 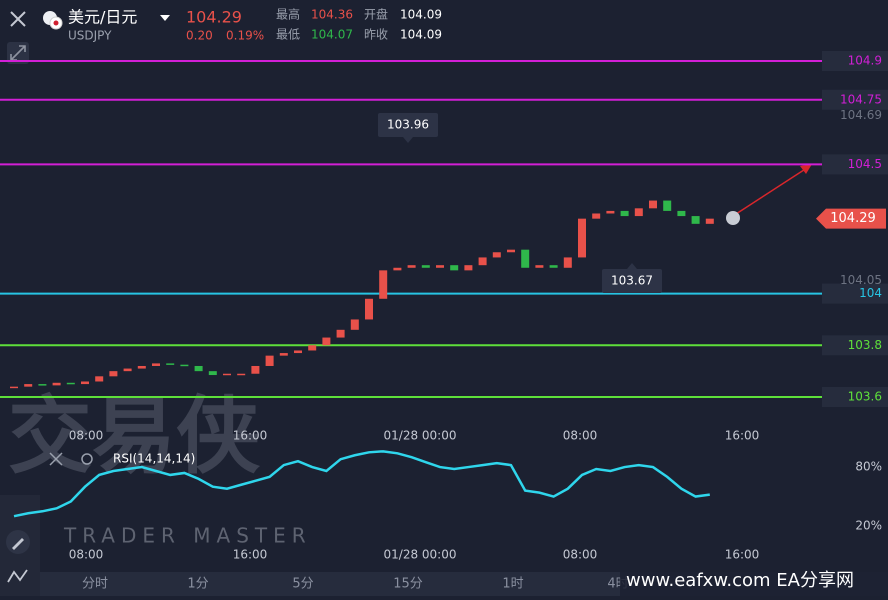 I want to click on price-tag-label: 104.29, so click(x=853, y=218).